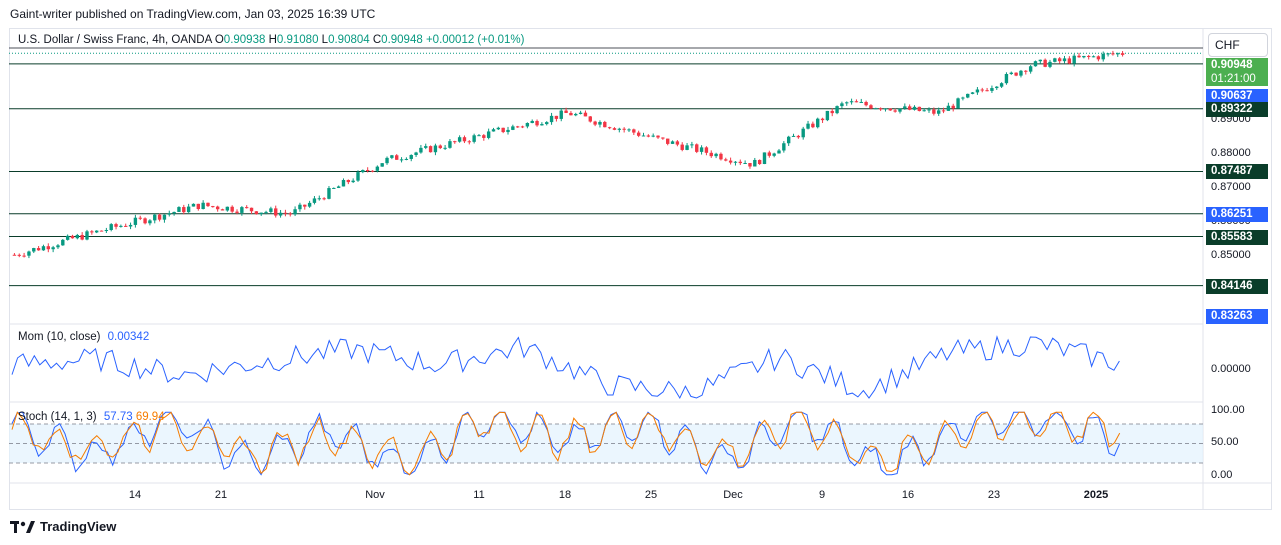 The image size is (1281, 545). What do you see at coordinates (1225, 442) in the screenshot?
I see `stoch-axis-50: 50.00` at bounding box center [1225, 442].